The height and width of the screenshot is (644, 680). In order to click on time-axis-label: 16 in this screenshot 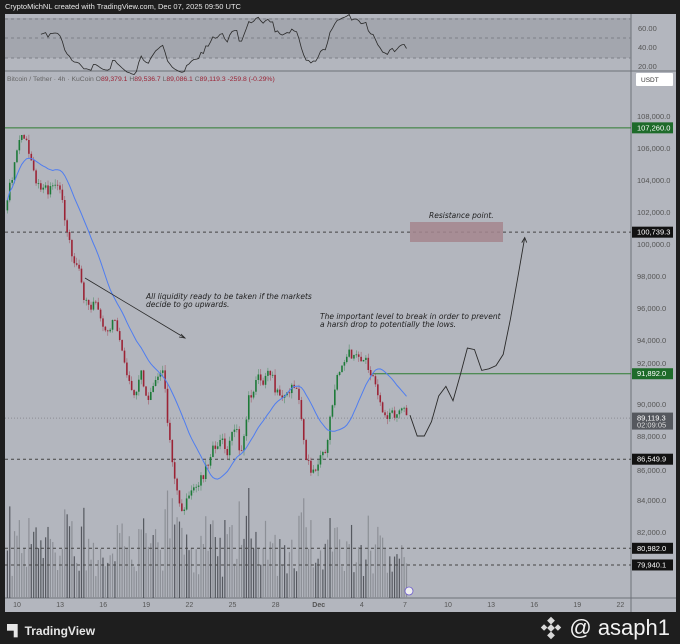, I will do `click(534, 605)`.